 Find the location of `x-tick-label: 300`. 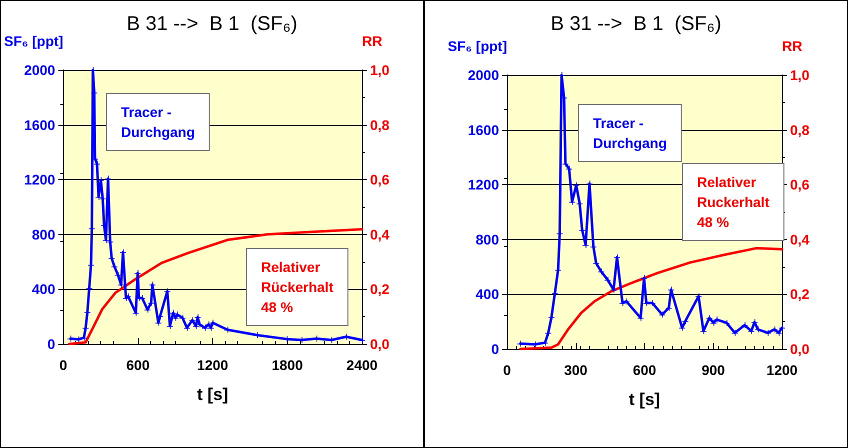

x-tick-label: 300 is located at coordinates (576, 370).